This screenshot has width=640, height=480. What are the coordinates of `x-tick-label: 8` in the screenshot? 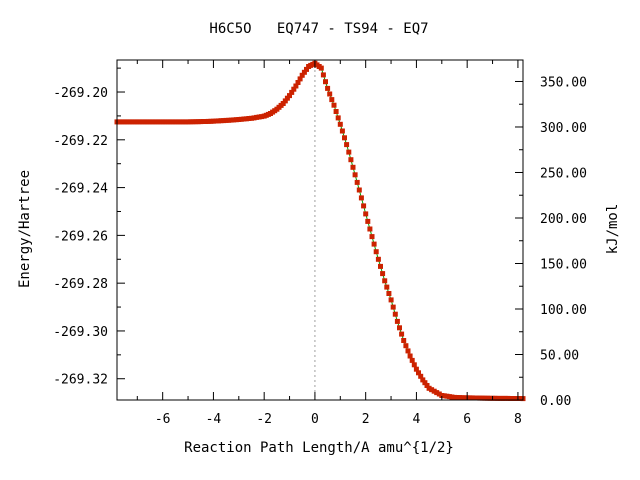 It's located at (518, 419).